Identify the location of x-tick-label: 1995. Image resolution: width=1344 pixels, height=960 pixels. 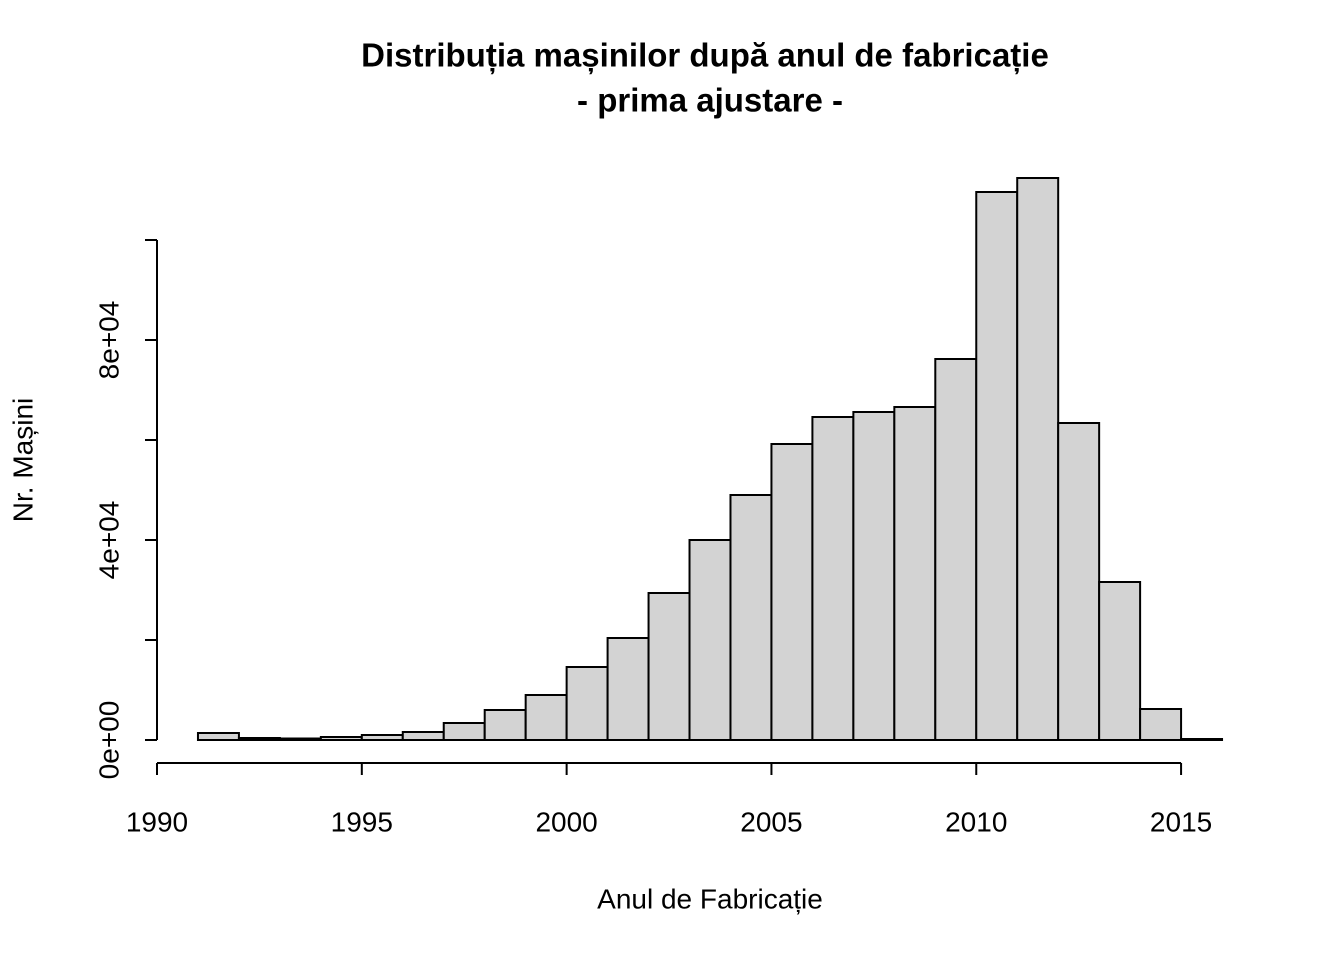
(362, 821).